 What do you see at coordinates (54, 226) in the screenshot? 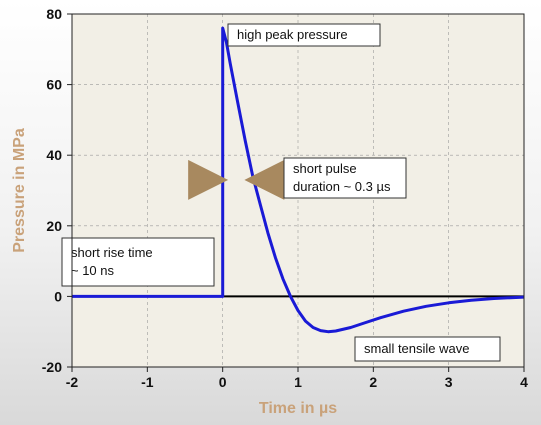
I see `tick-label-y: 20` at bounding box center [54, 226].